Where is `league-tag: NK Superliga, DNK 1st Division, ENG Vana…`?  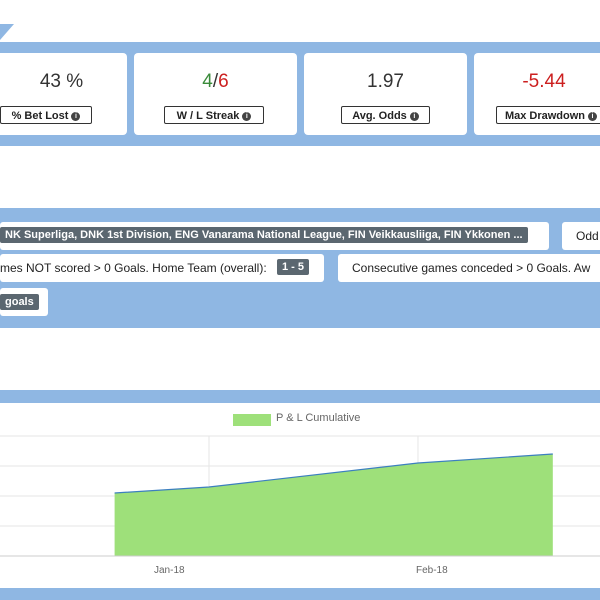 league-tag: NK Superliga, DNK 1st Division, ENG Vana… is located at coordinates (264, 235).